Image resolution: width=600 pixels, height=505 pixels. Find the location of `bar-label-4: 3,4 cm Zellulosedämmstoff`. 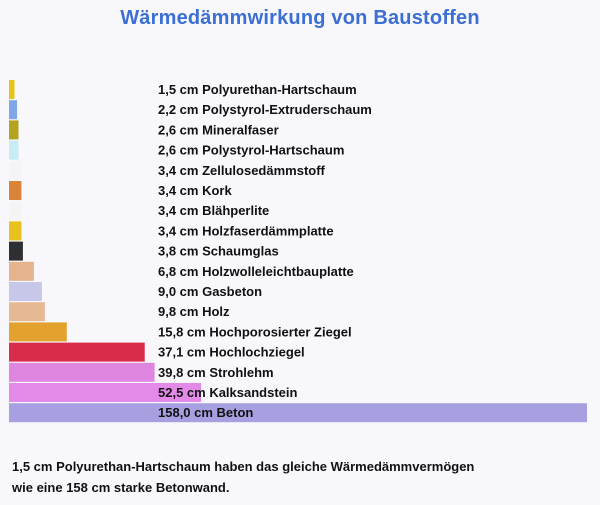

bar-label-4: 3,4 cm Zellulosedämmstoff is located at coordinates (242, 170).